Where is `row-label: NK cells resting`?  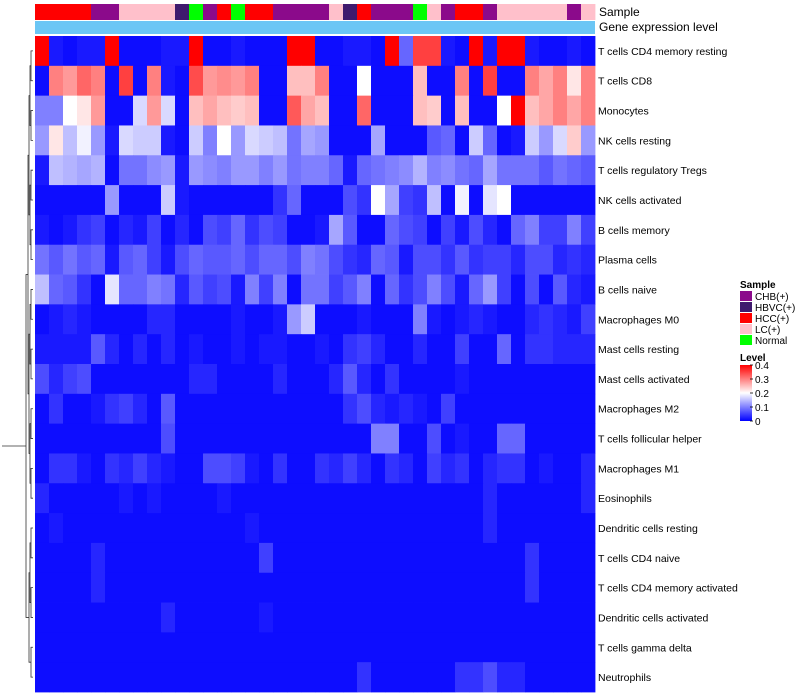
row-label: NK cells resting is located at coordinates (634, 141).